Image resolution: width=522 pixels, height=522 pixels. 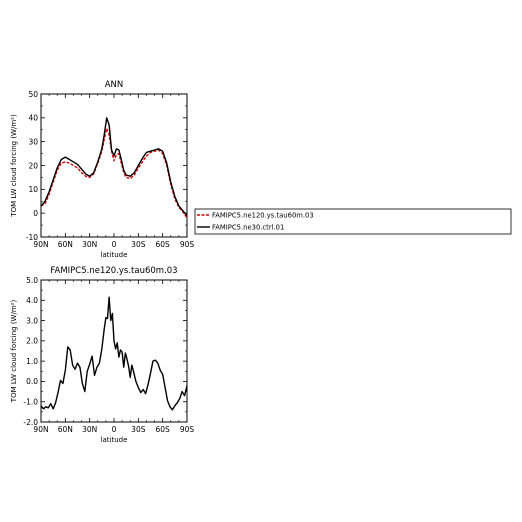 What do you see at coordinates (32, 237) in the screenshot?
I see `y-tick-label: -10` at bounding box center [32, 237].